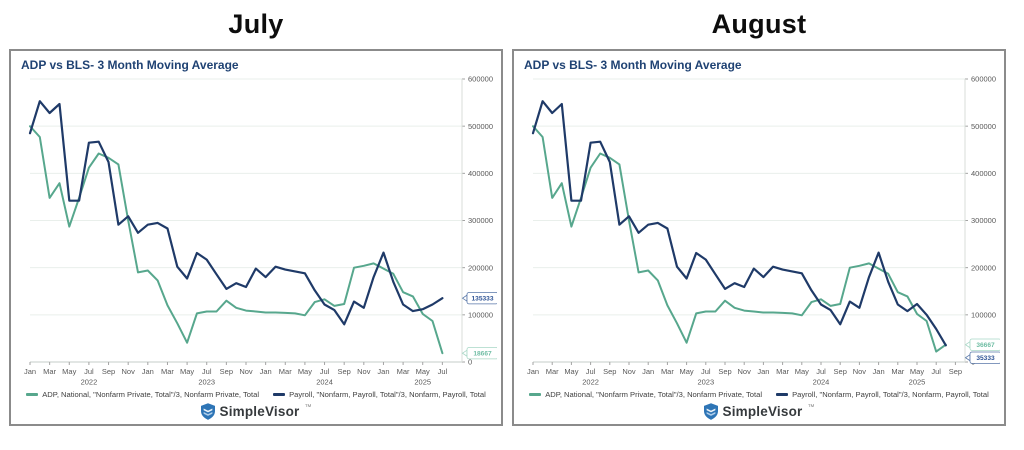  I want to click on end-value-callout: 36667, so click(982, 344).